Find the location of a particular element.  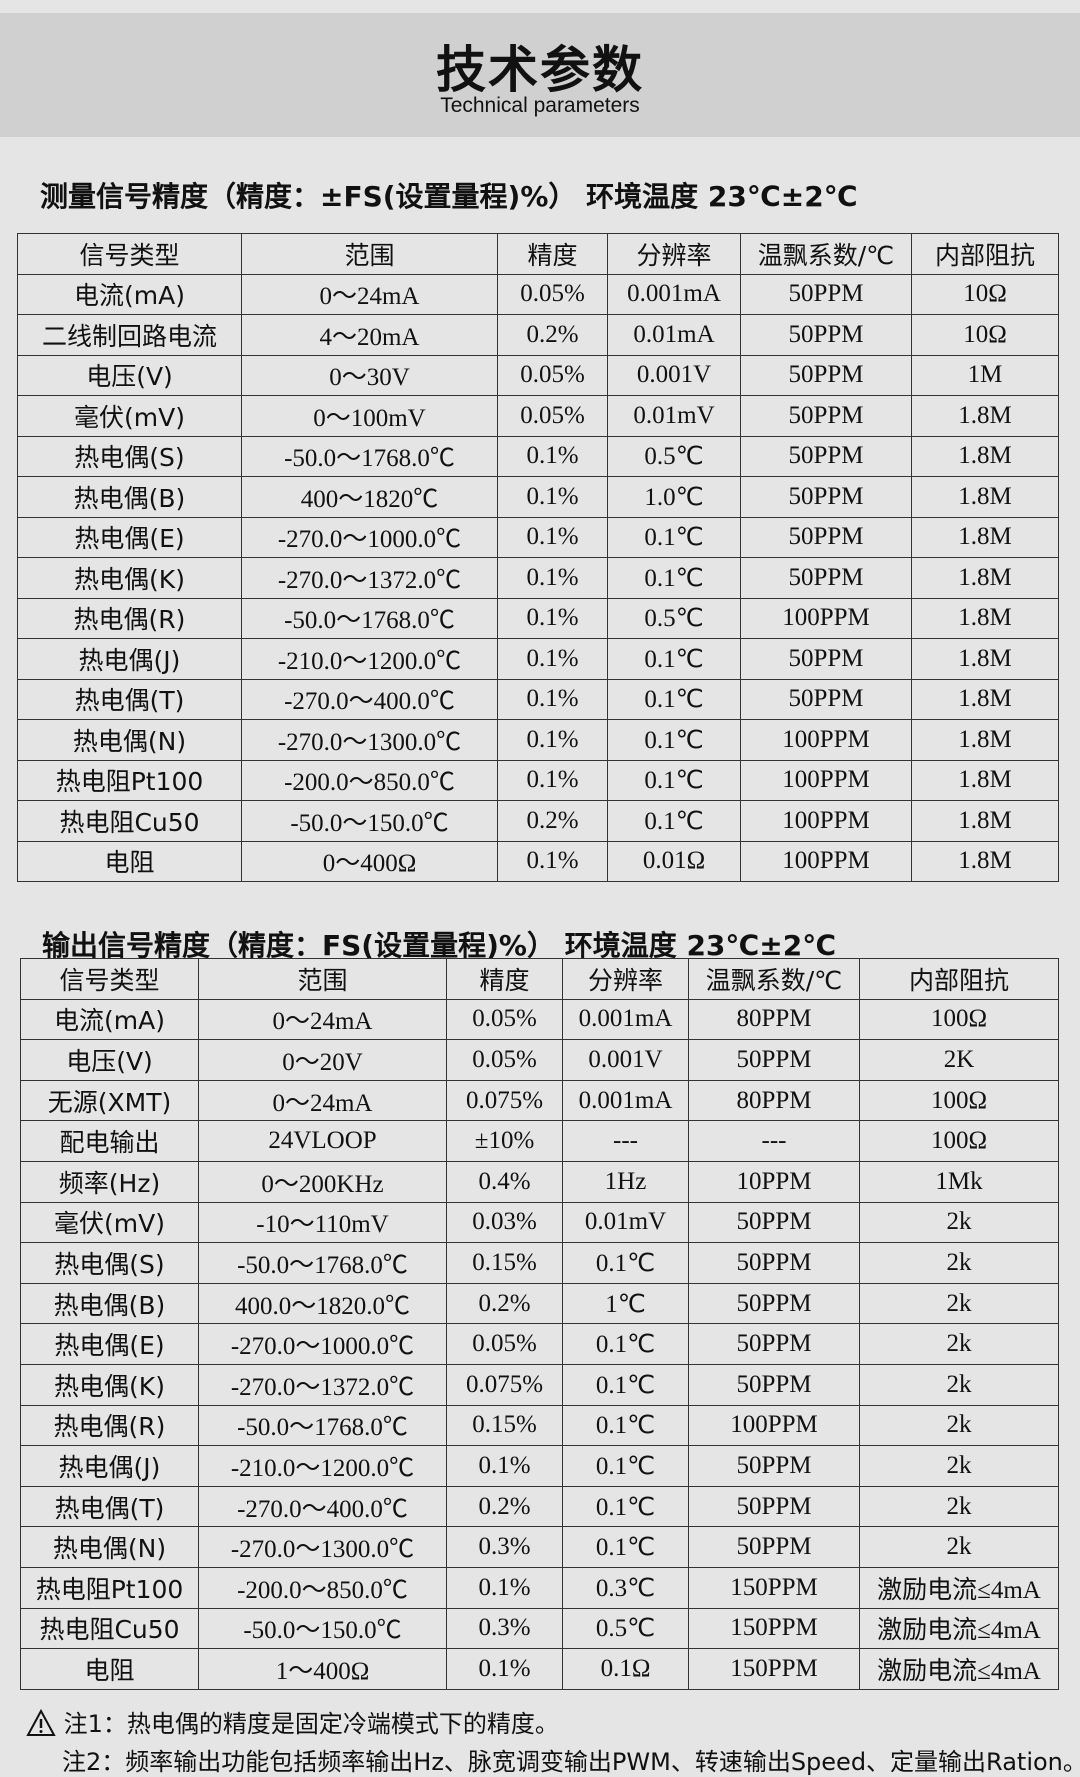

table-row: 无源(XMT) 0～24mA 0.075% 0.001mA 80PPM 100Ω is located at coordinates (539, 1100).